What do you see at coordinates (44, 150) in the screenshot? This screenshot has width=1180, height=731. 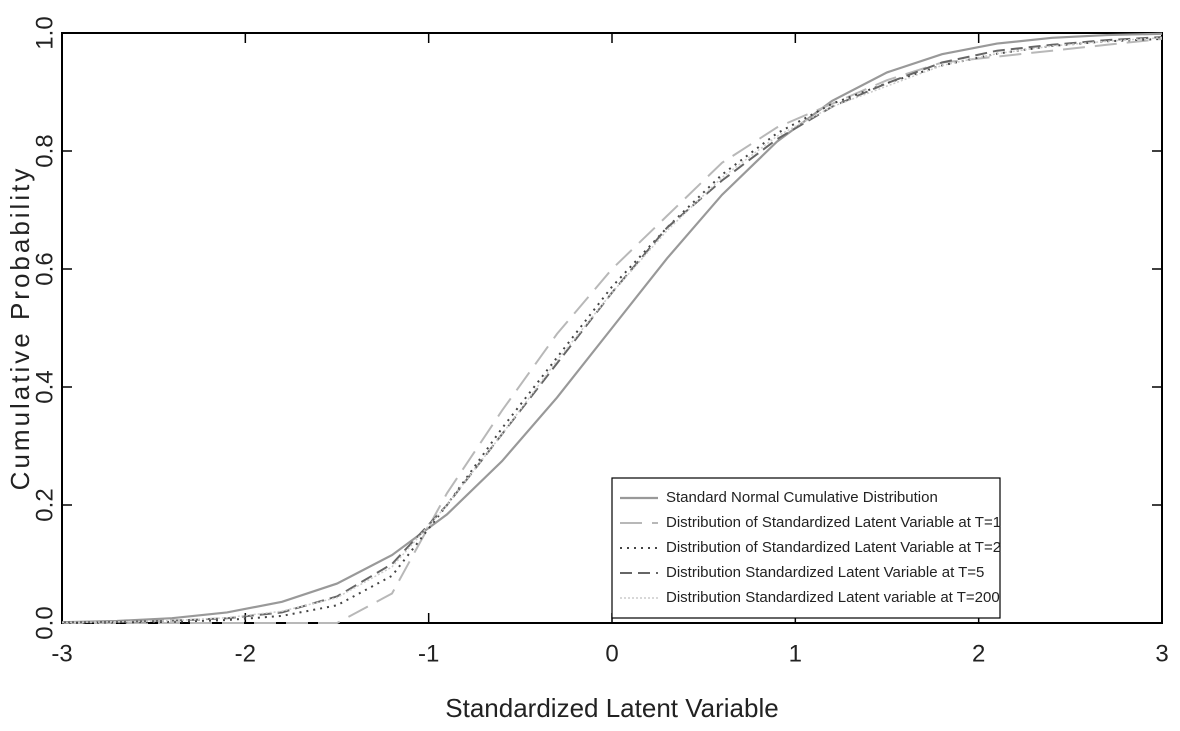 I see `y-tick-label: 0.8` at bounding box center [44, 150].